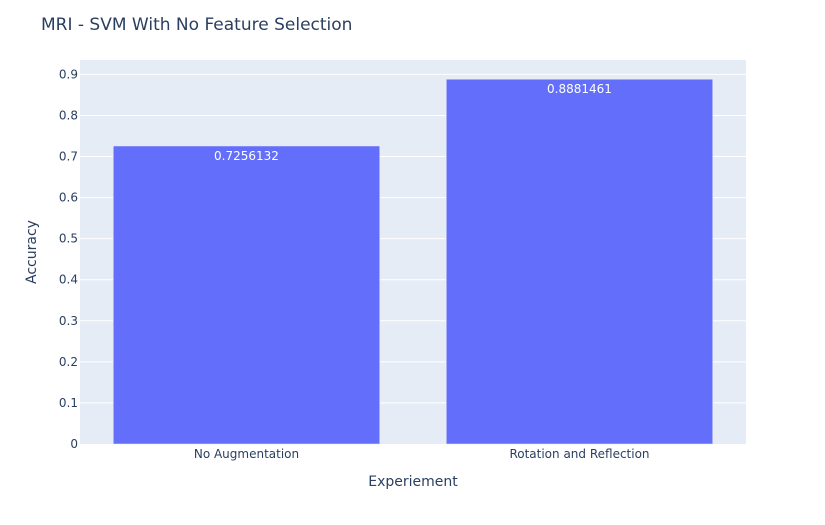 The height and width of the screenshot is (525, 825). Describe the element at coordinates (68, 115) in the screenshot. I see `y-tick-label: 0.8` at that location.